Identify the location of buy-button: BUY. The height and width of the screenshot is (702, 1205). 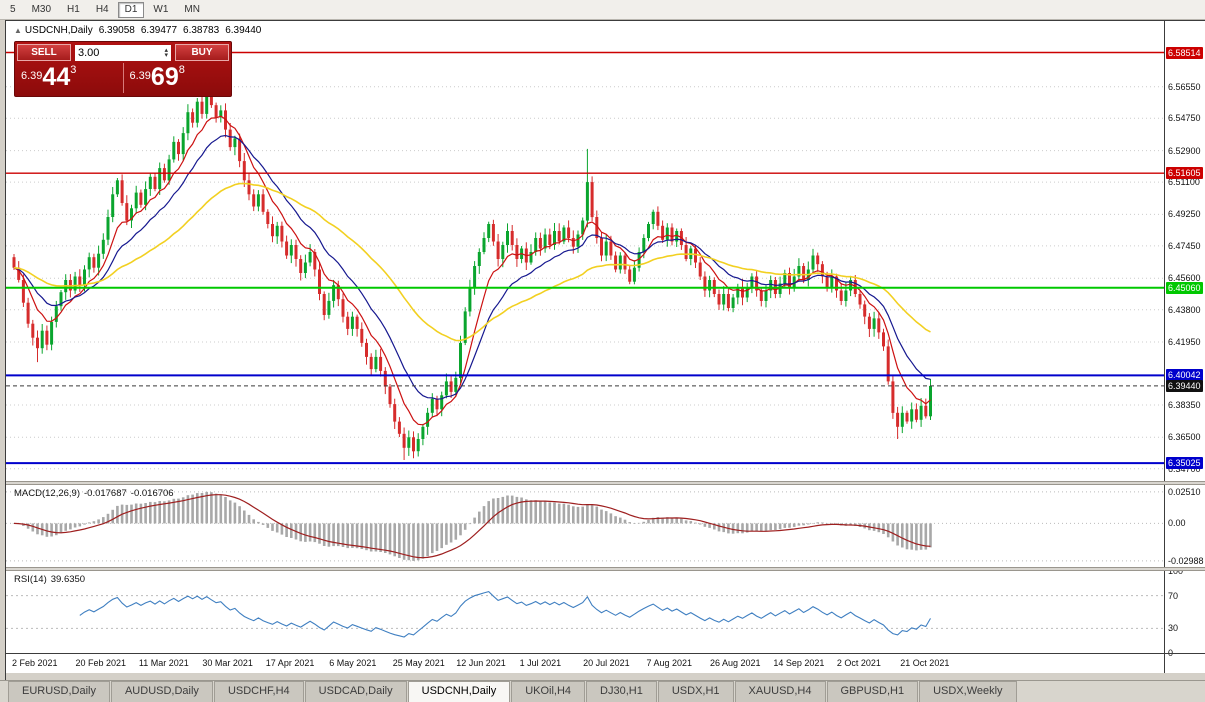
(202, 52).